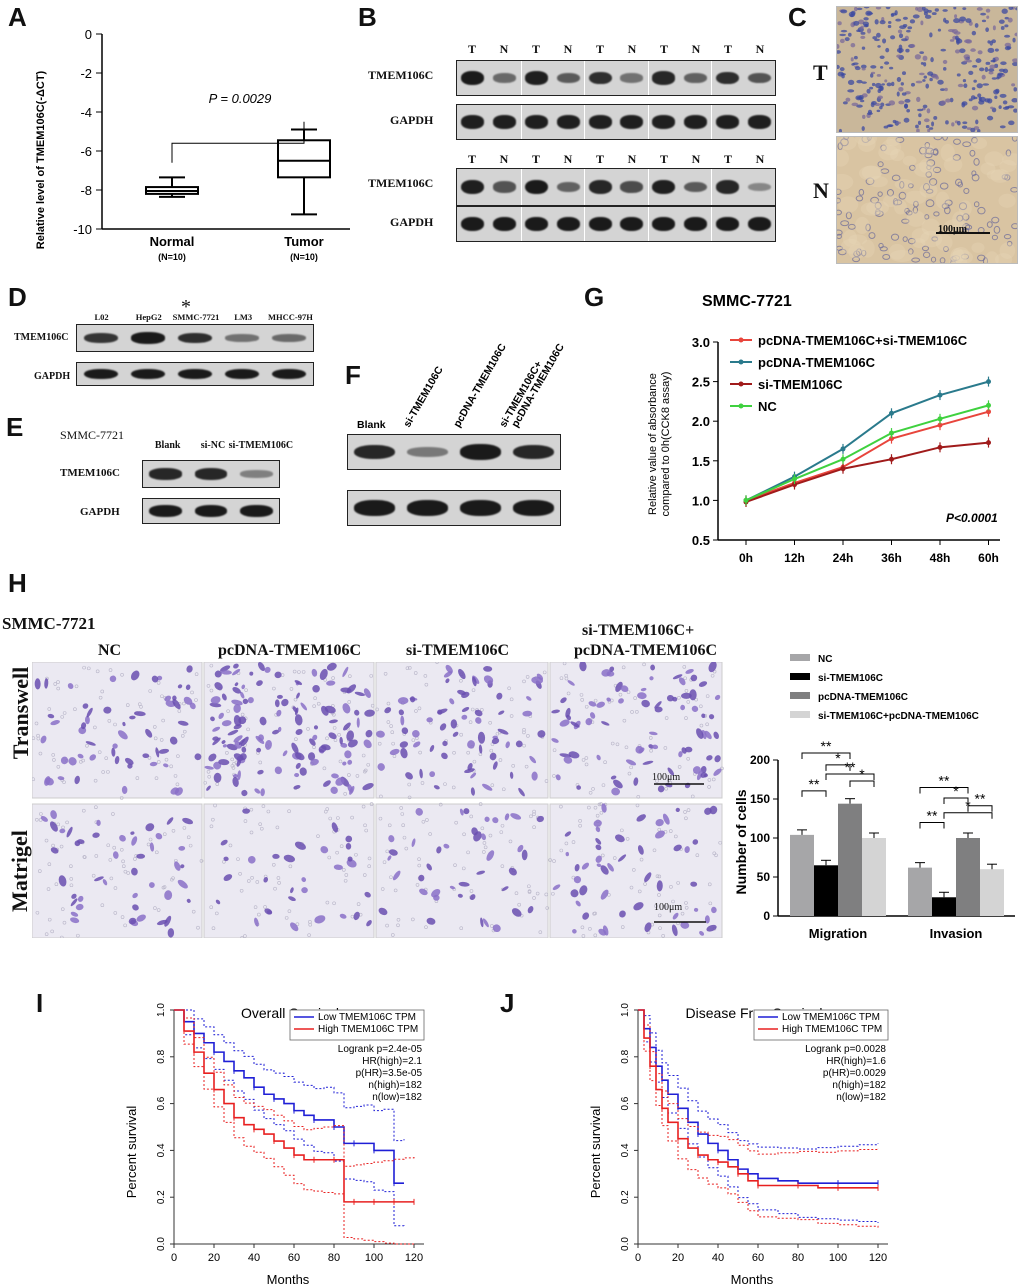  Describe the element at coordinates (238, 142) in the screenshot. I see `a-sig-bracket` at that location.